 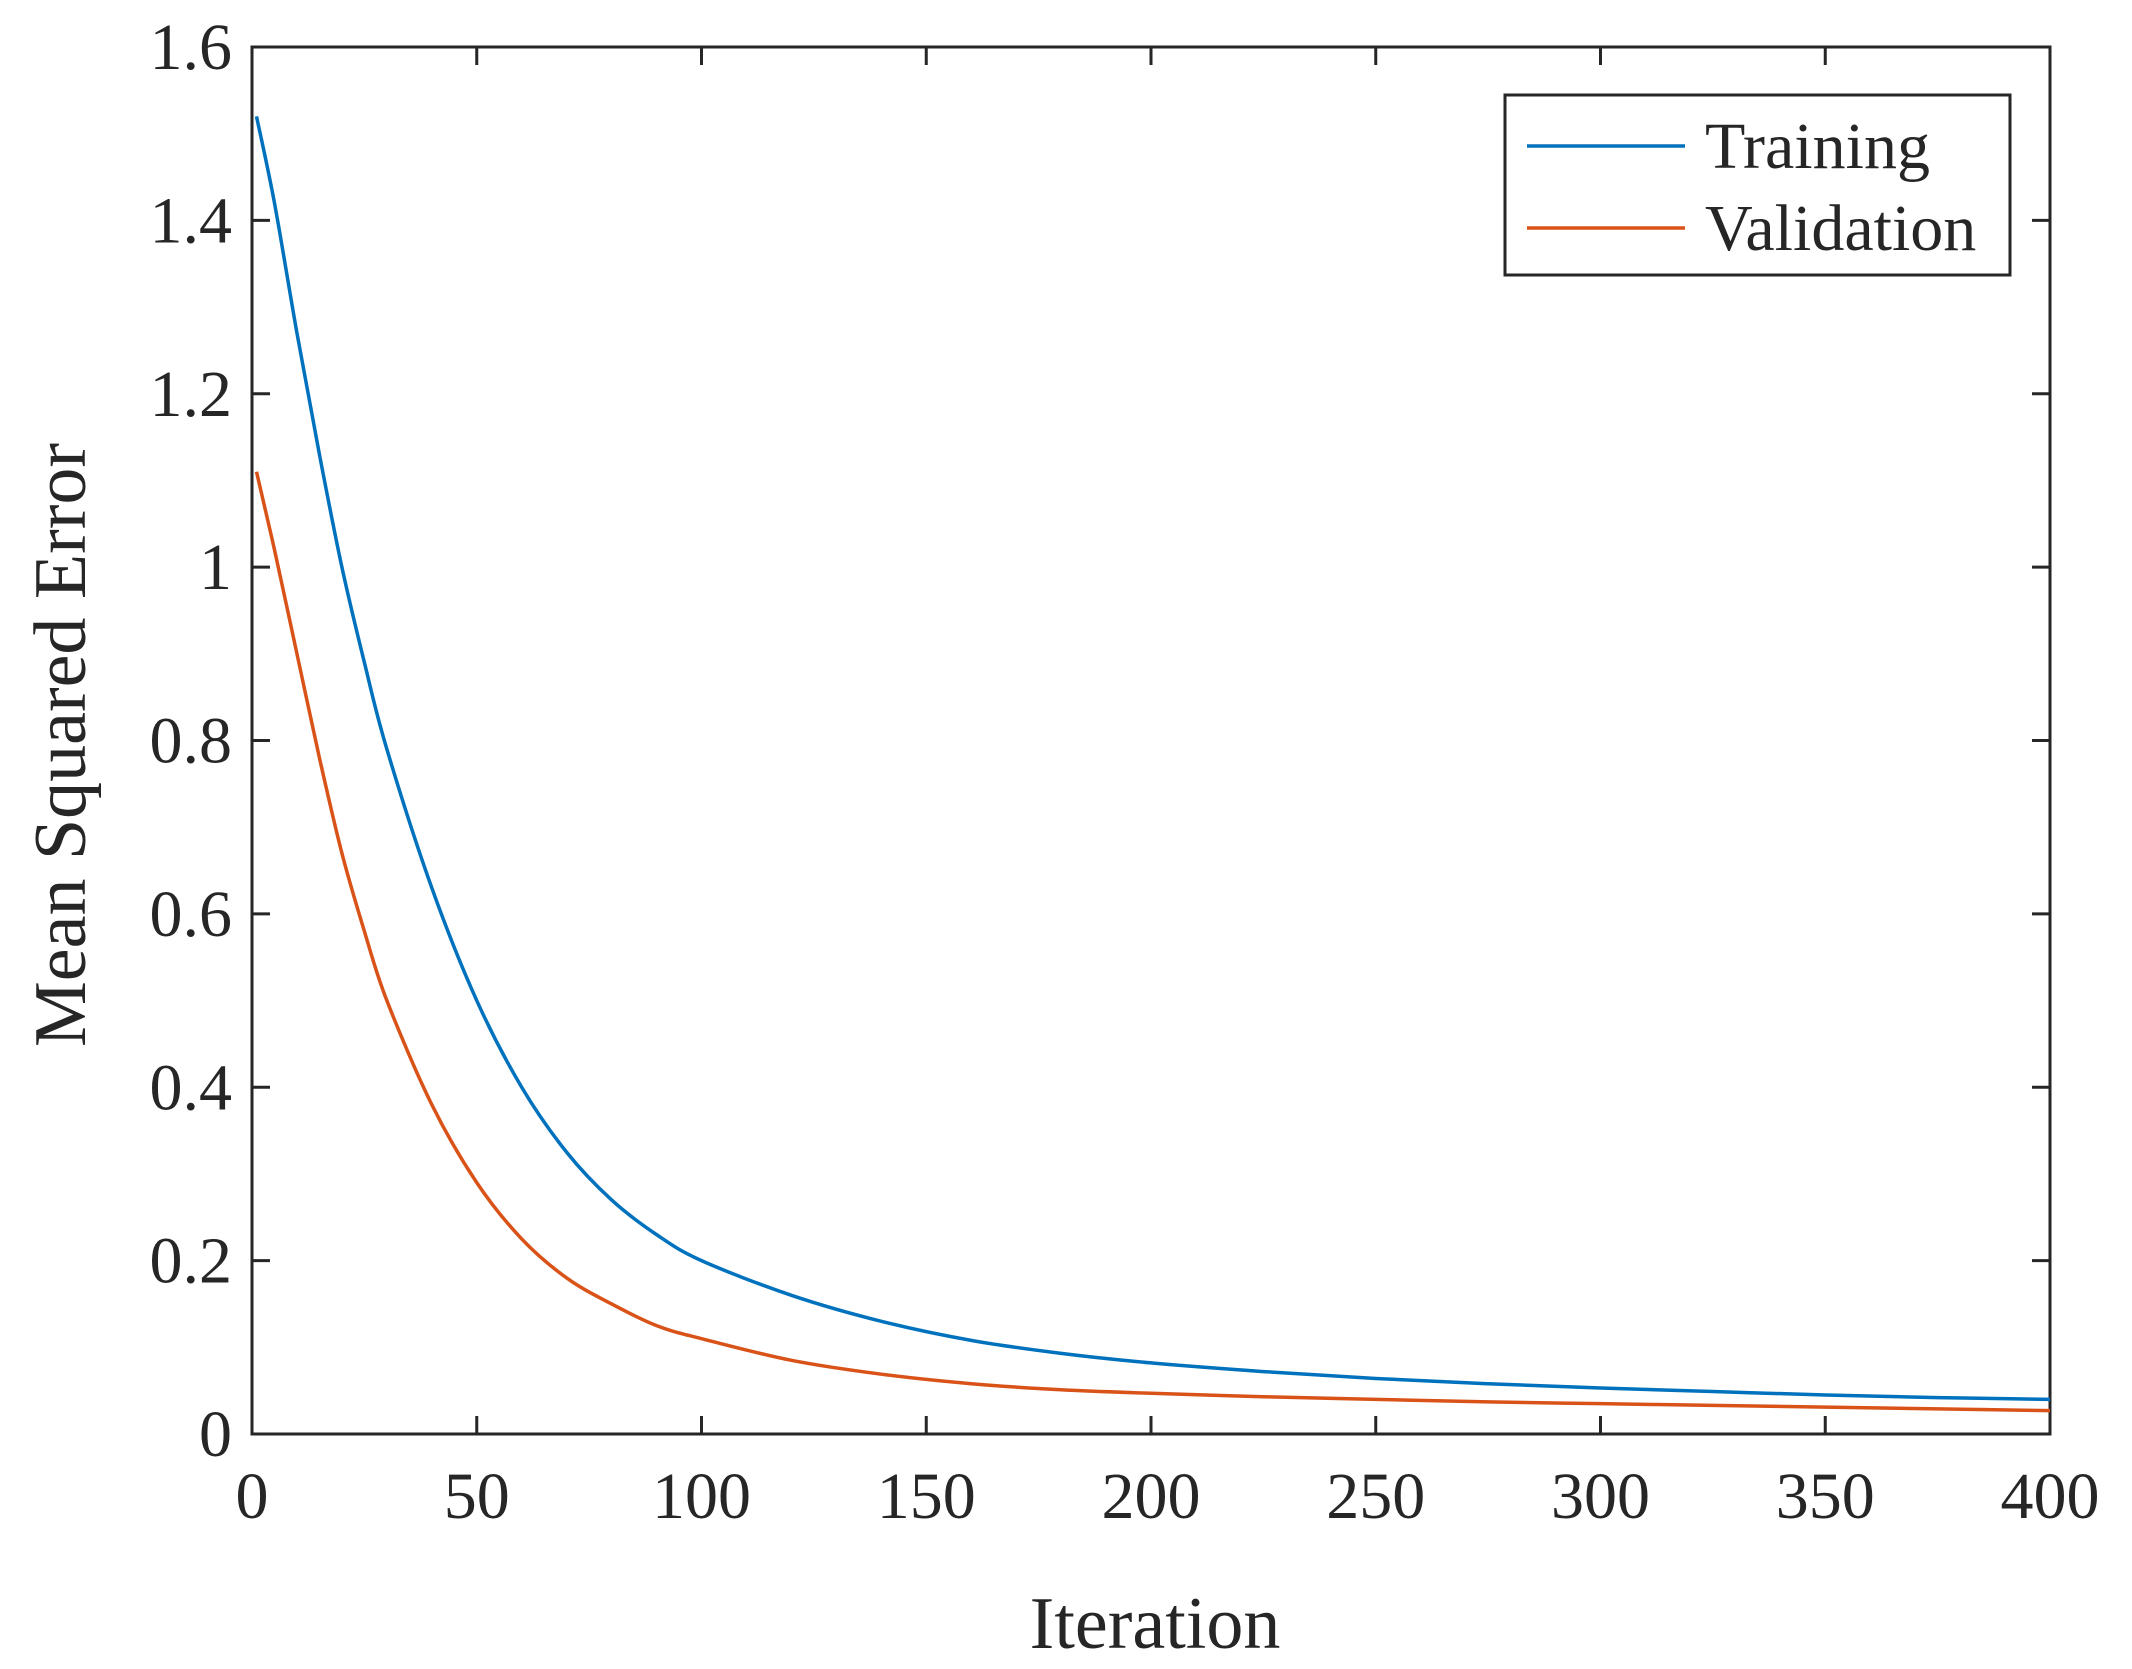 I want to click on x-tick-label: 150, so click(x=926, y=1496).